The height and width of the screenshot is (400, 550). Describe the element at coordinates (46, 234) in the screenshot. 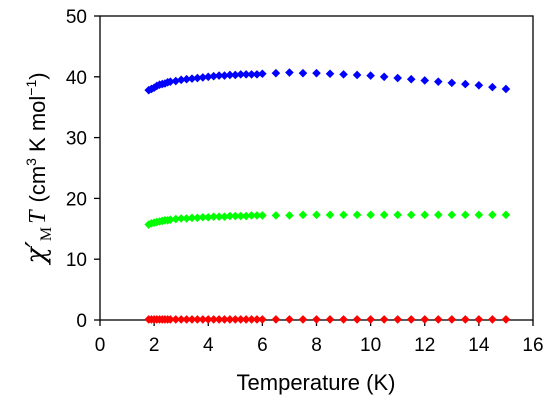

I see `y-axis-label-sub: M` at that location.